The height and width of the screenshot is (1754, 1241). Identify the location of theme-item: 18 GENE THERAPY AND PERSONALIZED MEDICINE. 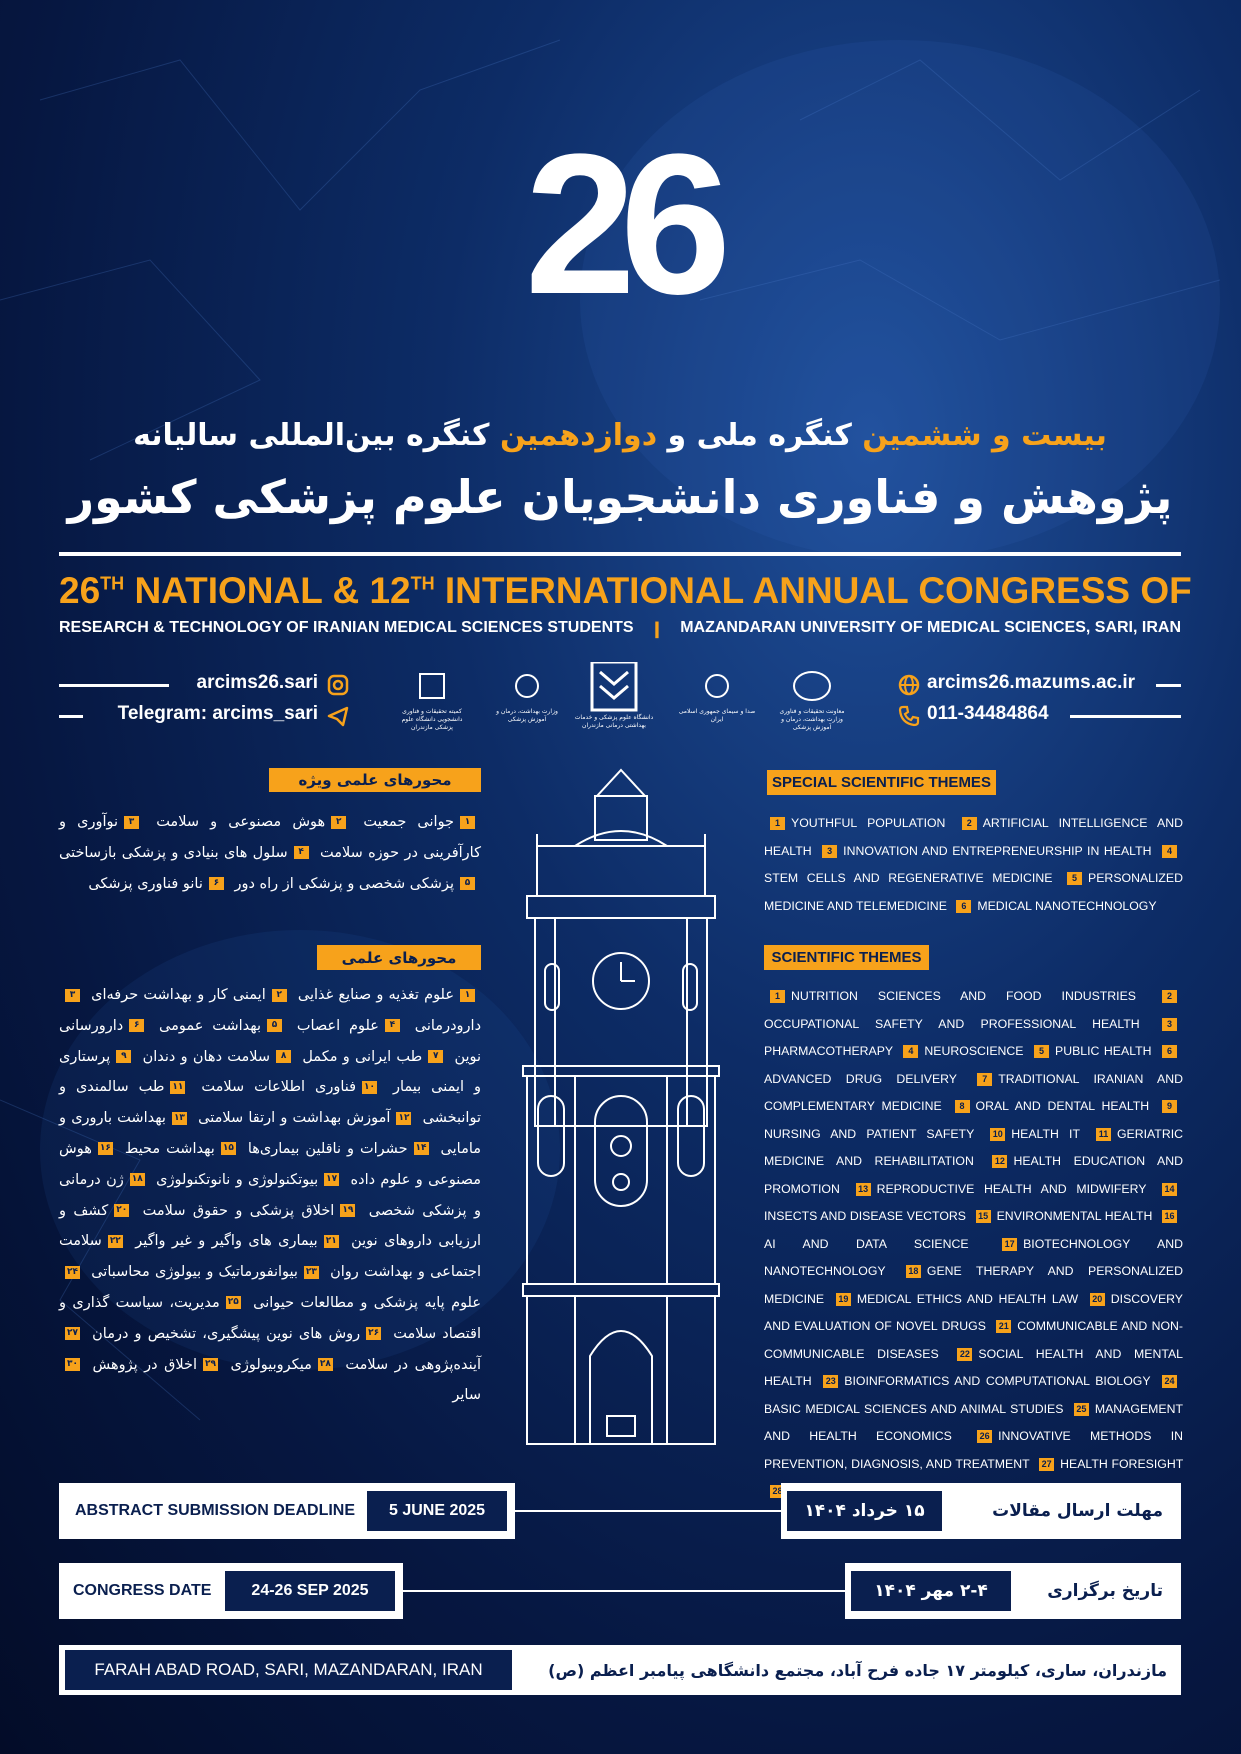
(973, 1285).